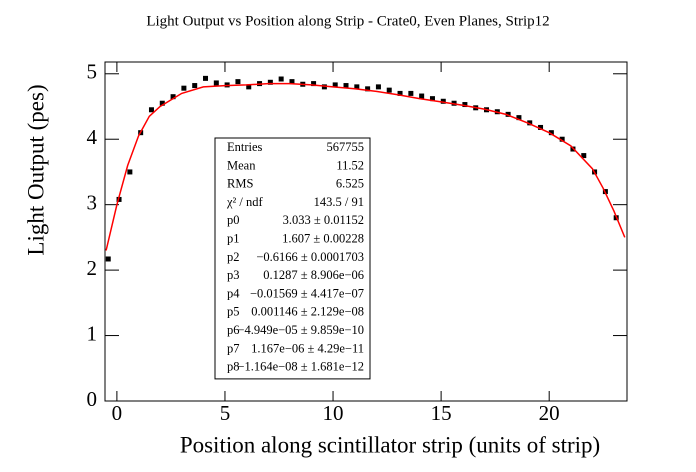 The width and height of the screenshot is (696, 472). Describe the element at coordinates (225, 413) in the screenshot. I see `x-tick-label: 5` at that location.